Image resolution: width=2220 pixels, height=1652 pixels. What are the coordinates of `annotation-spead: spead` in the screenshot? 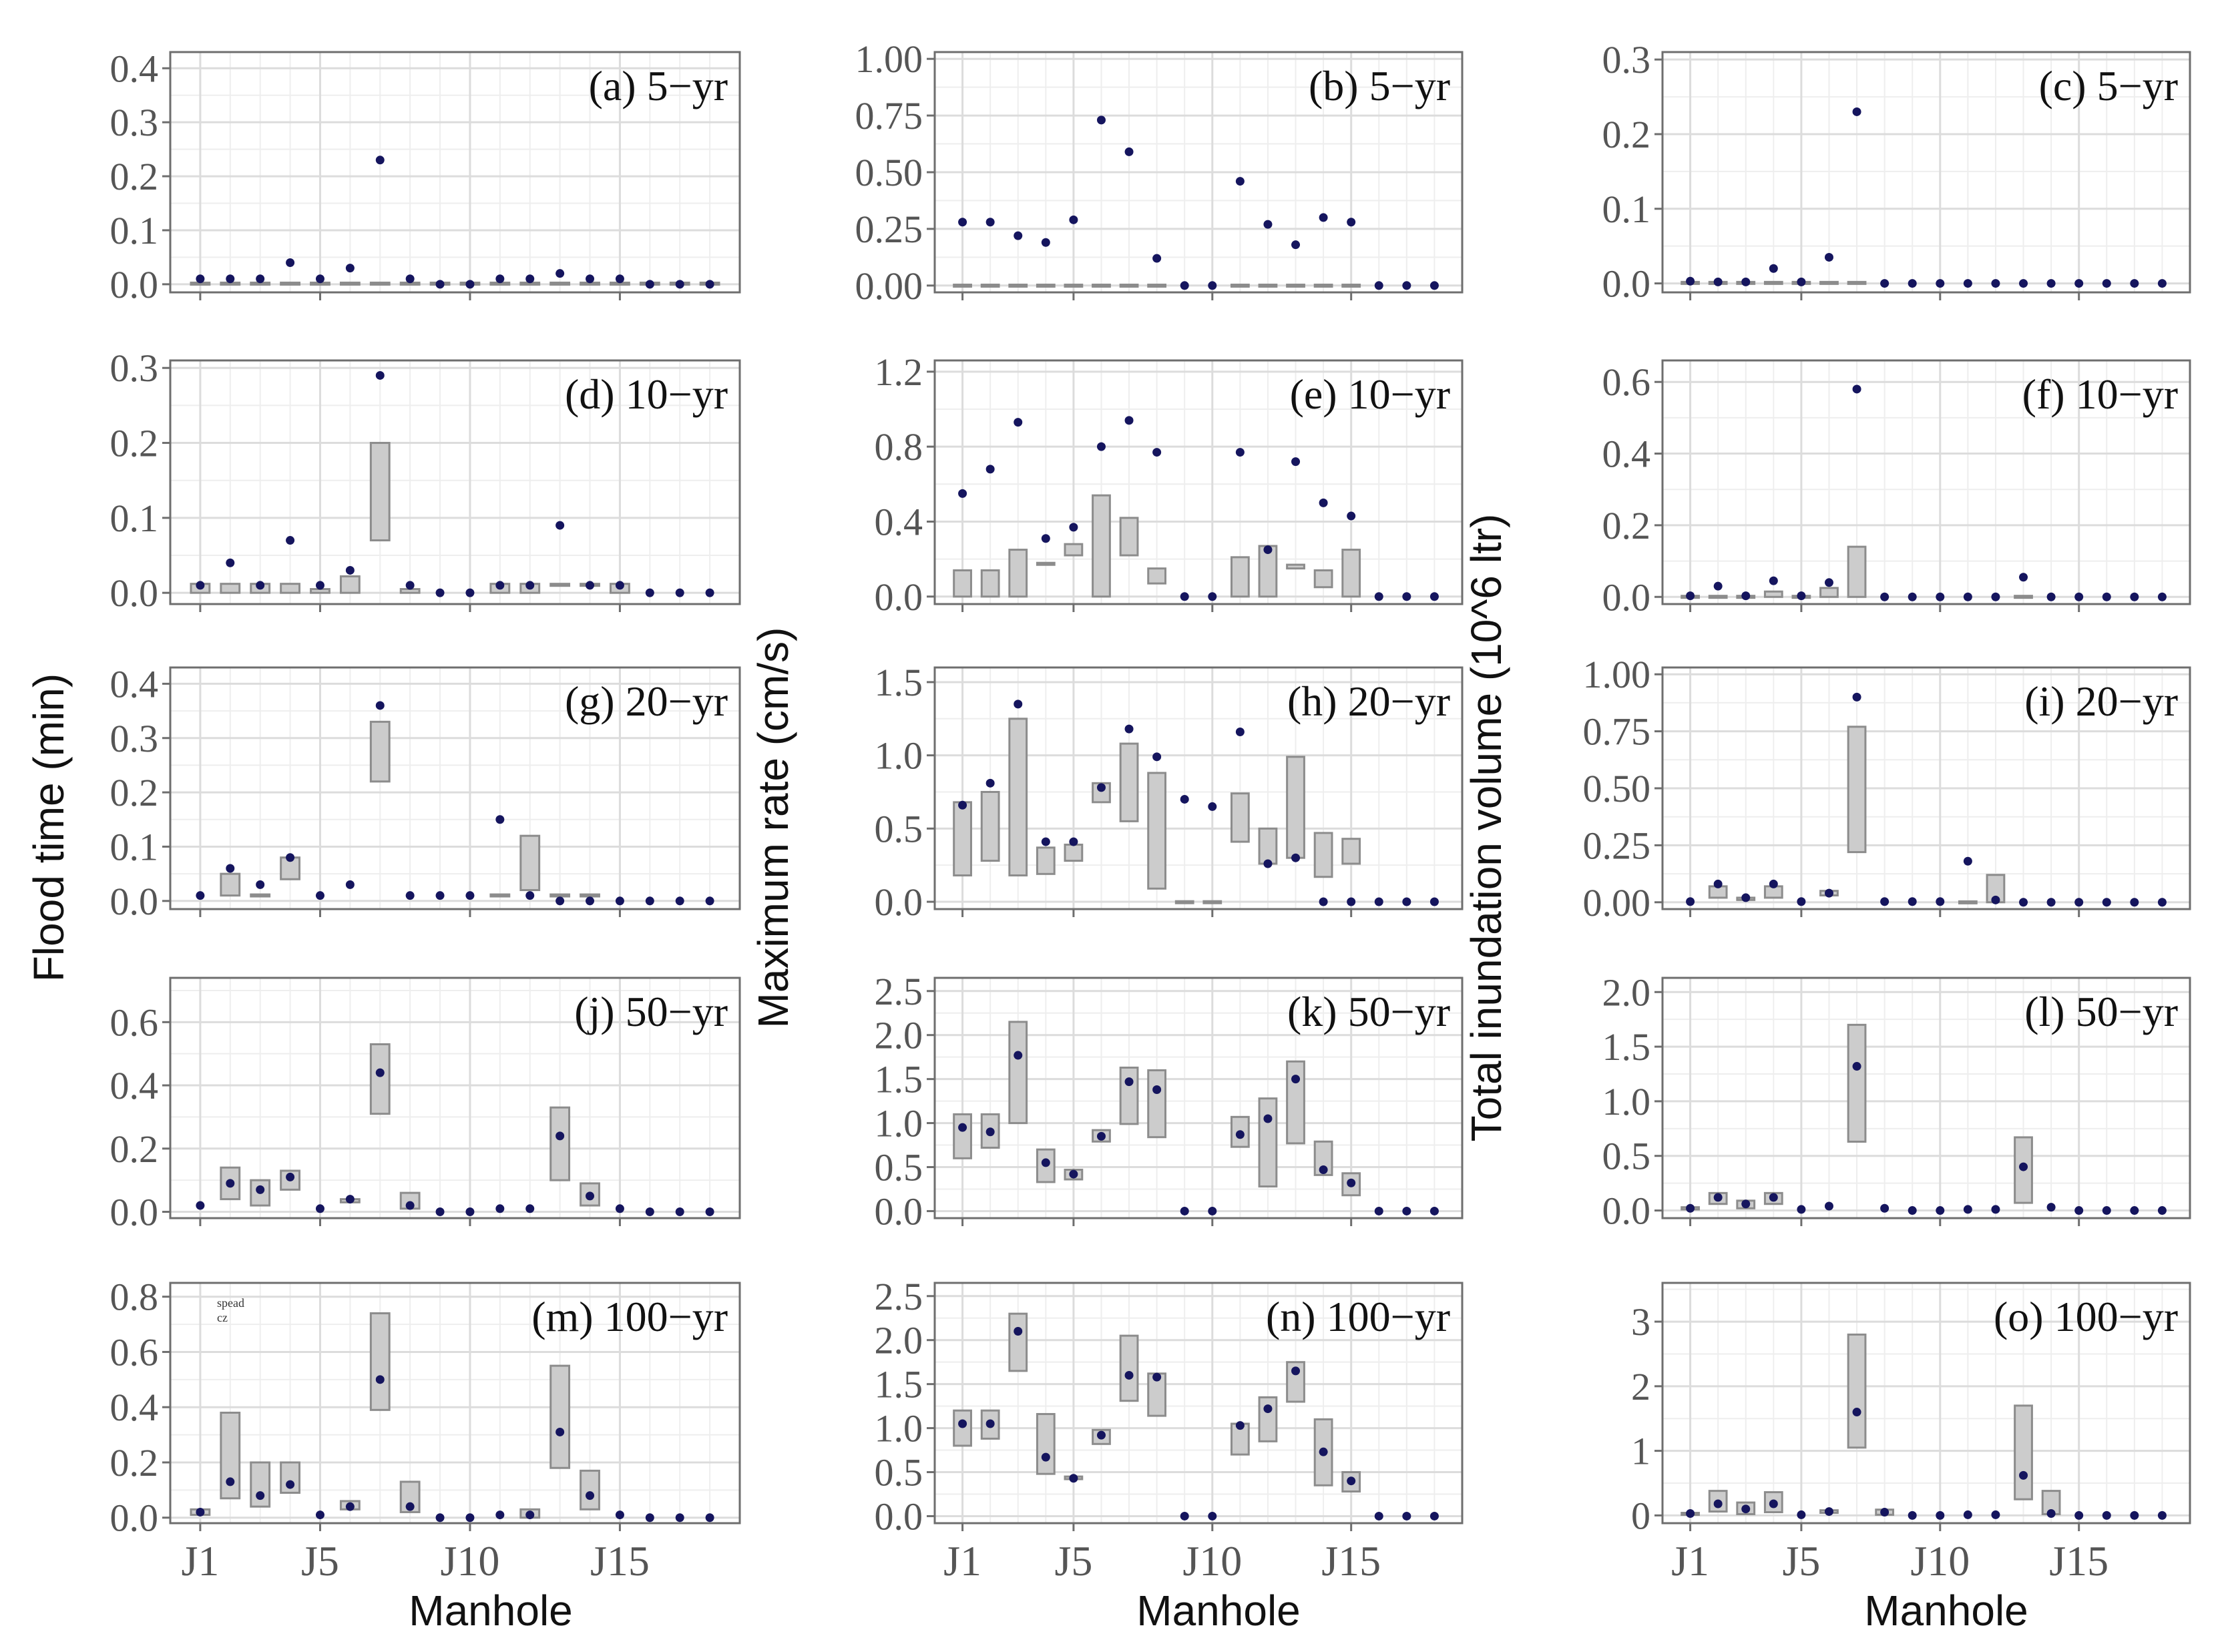 It's located at (230, 1303).